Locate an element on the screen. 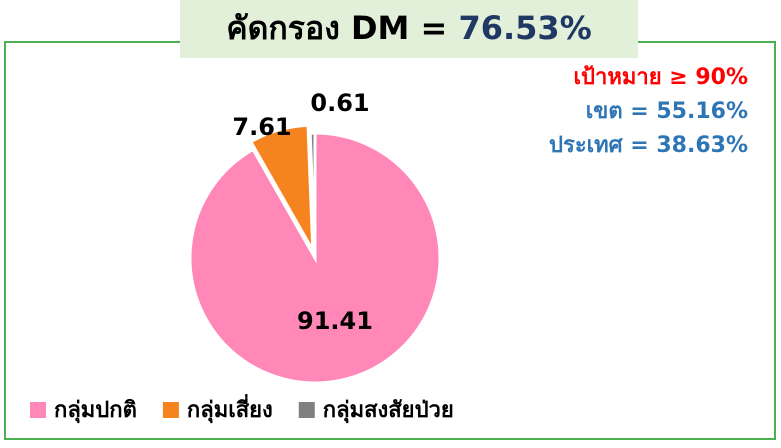 This screenshot has width=781, height=448. data-label: 7.61 is located at coordinates (261, 127).